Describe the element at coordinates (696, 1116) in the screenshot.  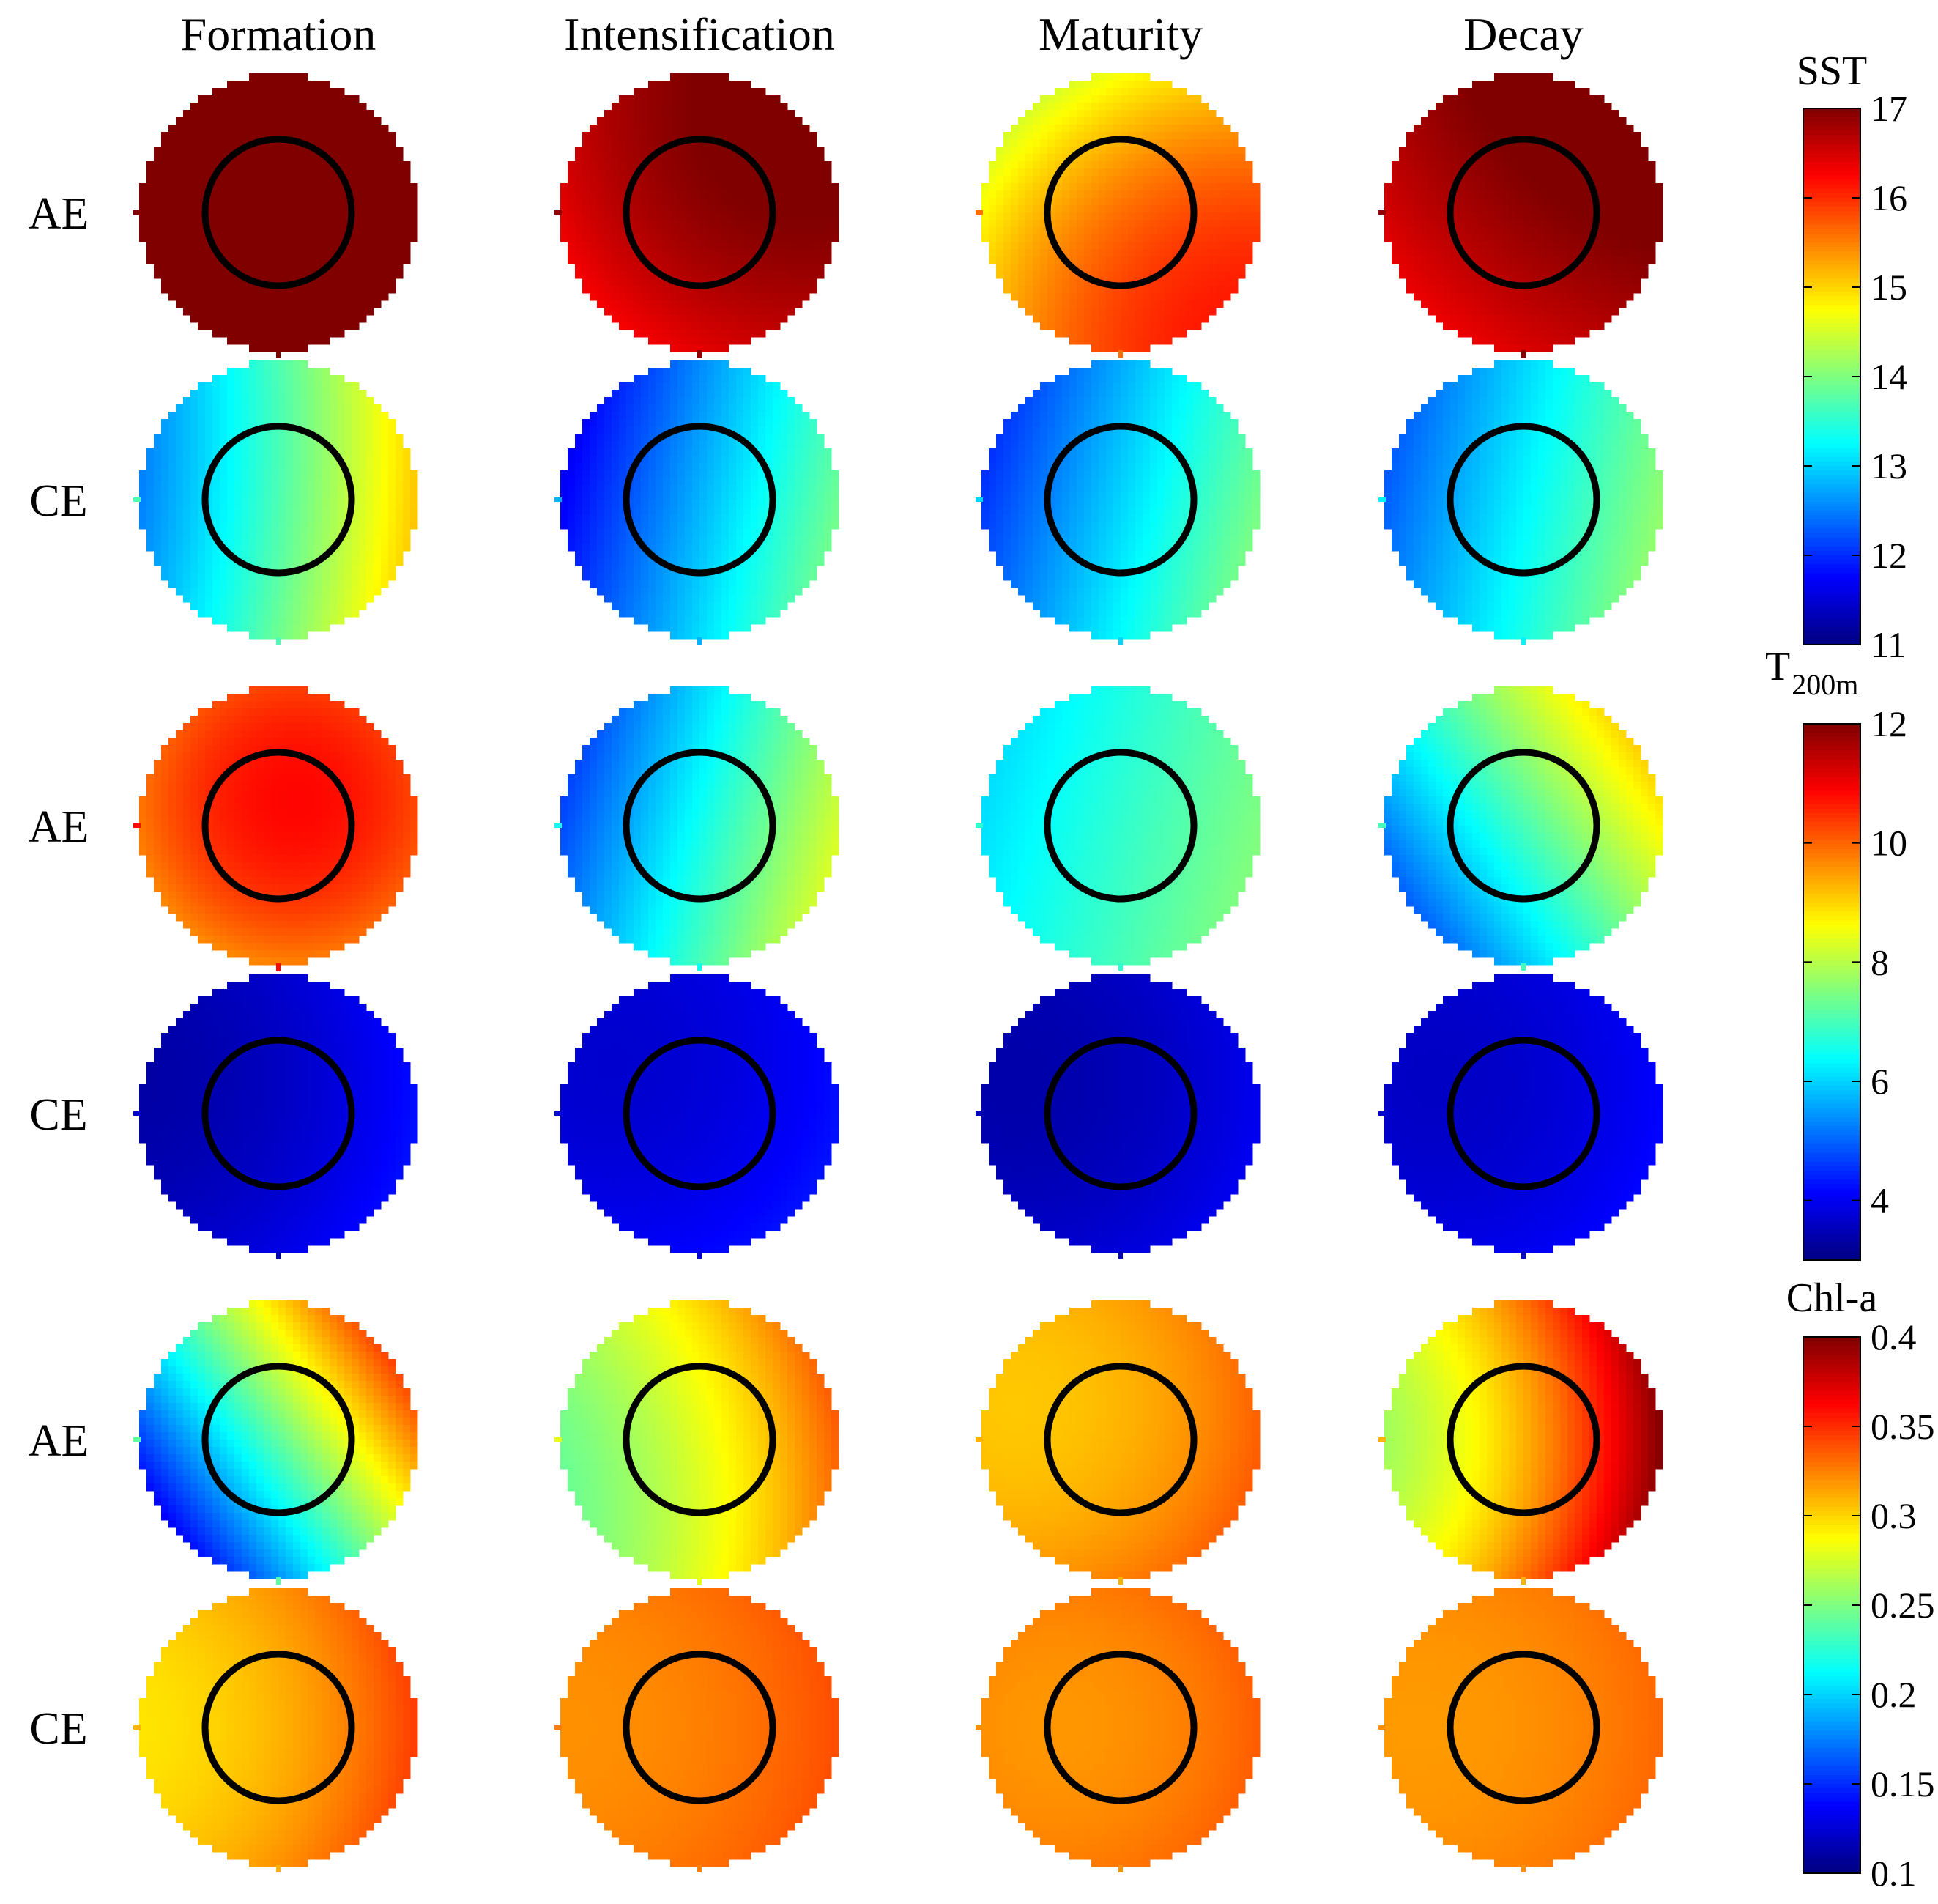
I see `panel-t200m-ce-intensification` at that location.